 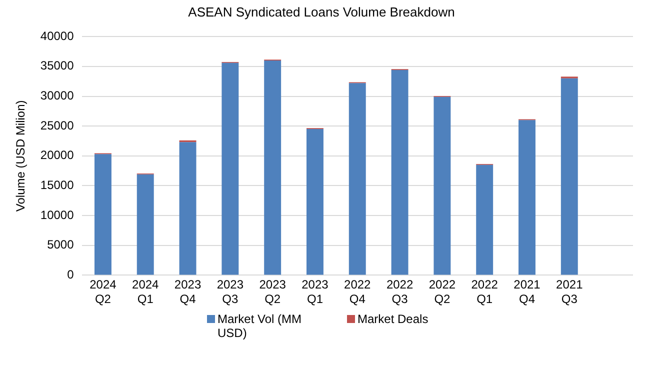 I want to click on x-tick-label: 2022 Q3, so click(x=400, y=292).